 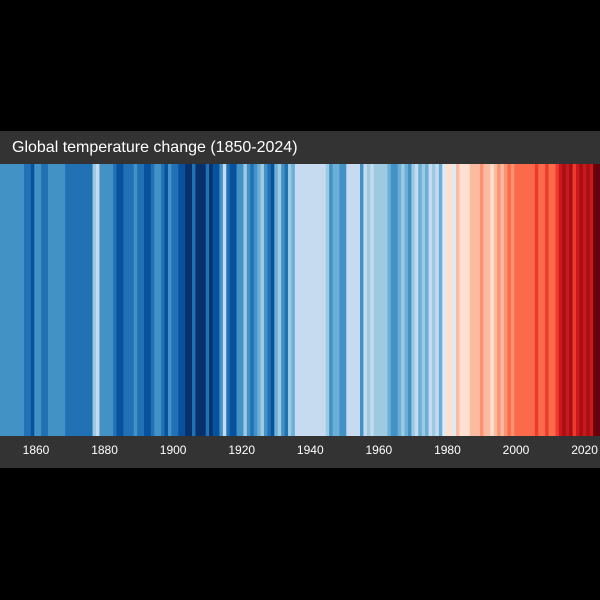 I want to click on stripe-1913, so click(x=218, y=300).